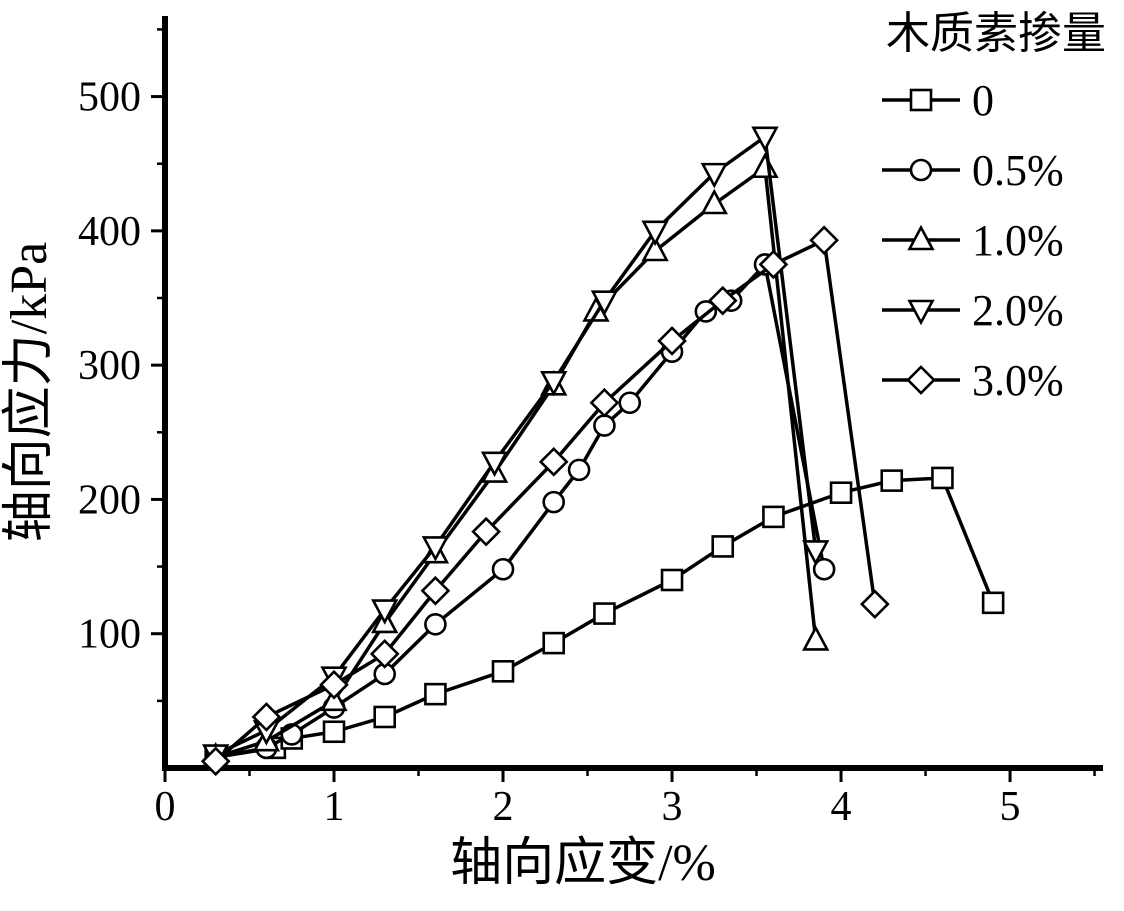  What do you see at coordinates (29, 392) in the screenshot?
I see `y-axis-label: 轴向应力/kPa` at bounding box center [29, 392].